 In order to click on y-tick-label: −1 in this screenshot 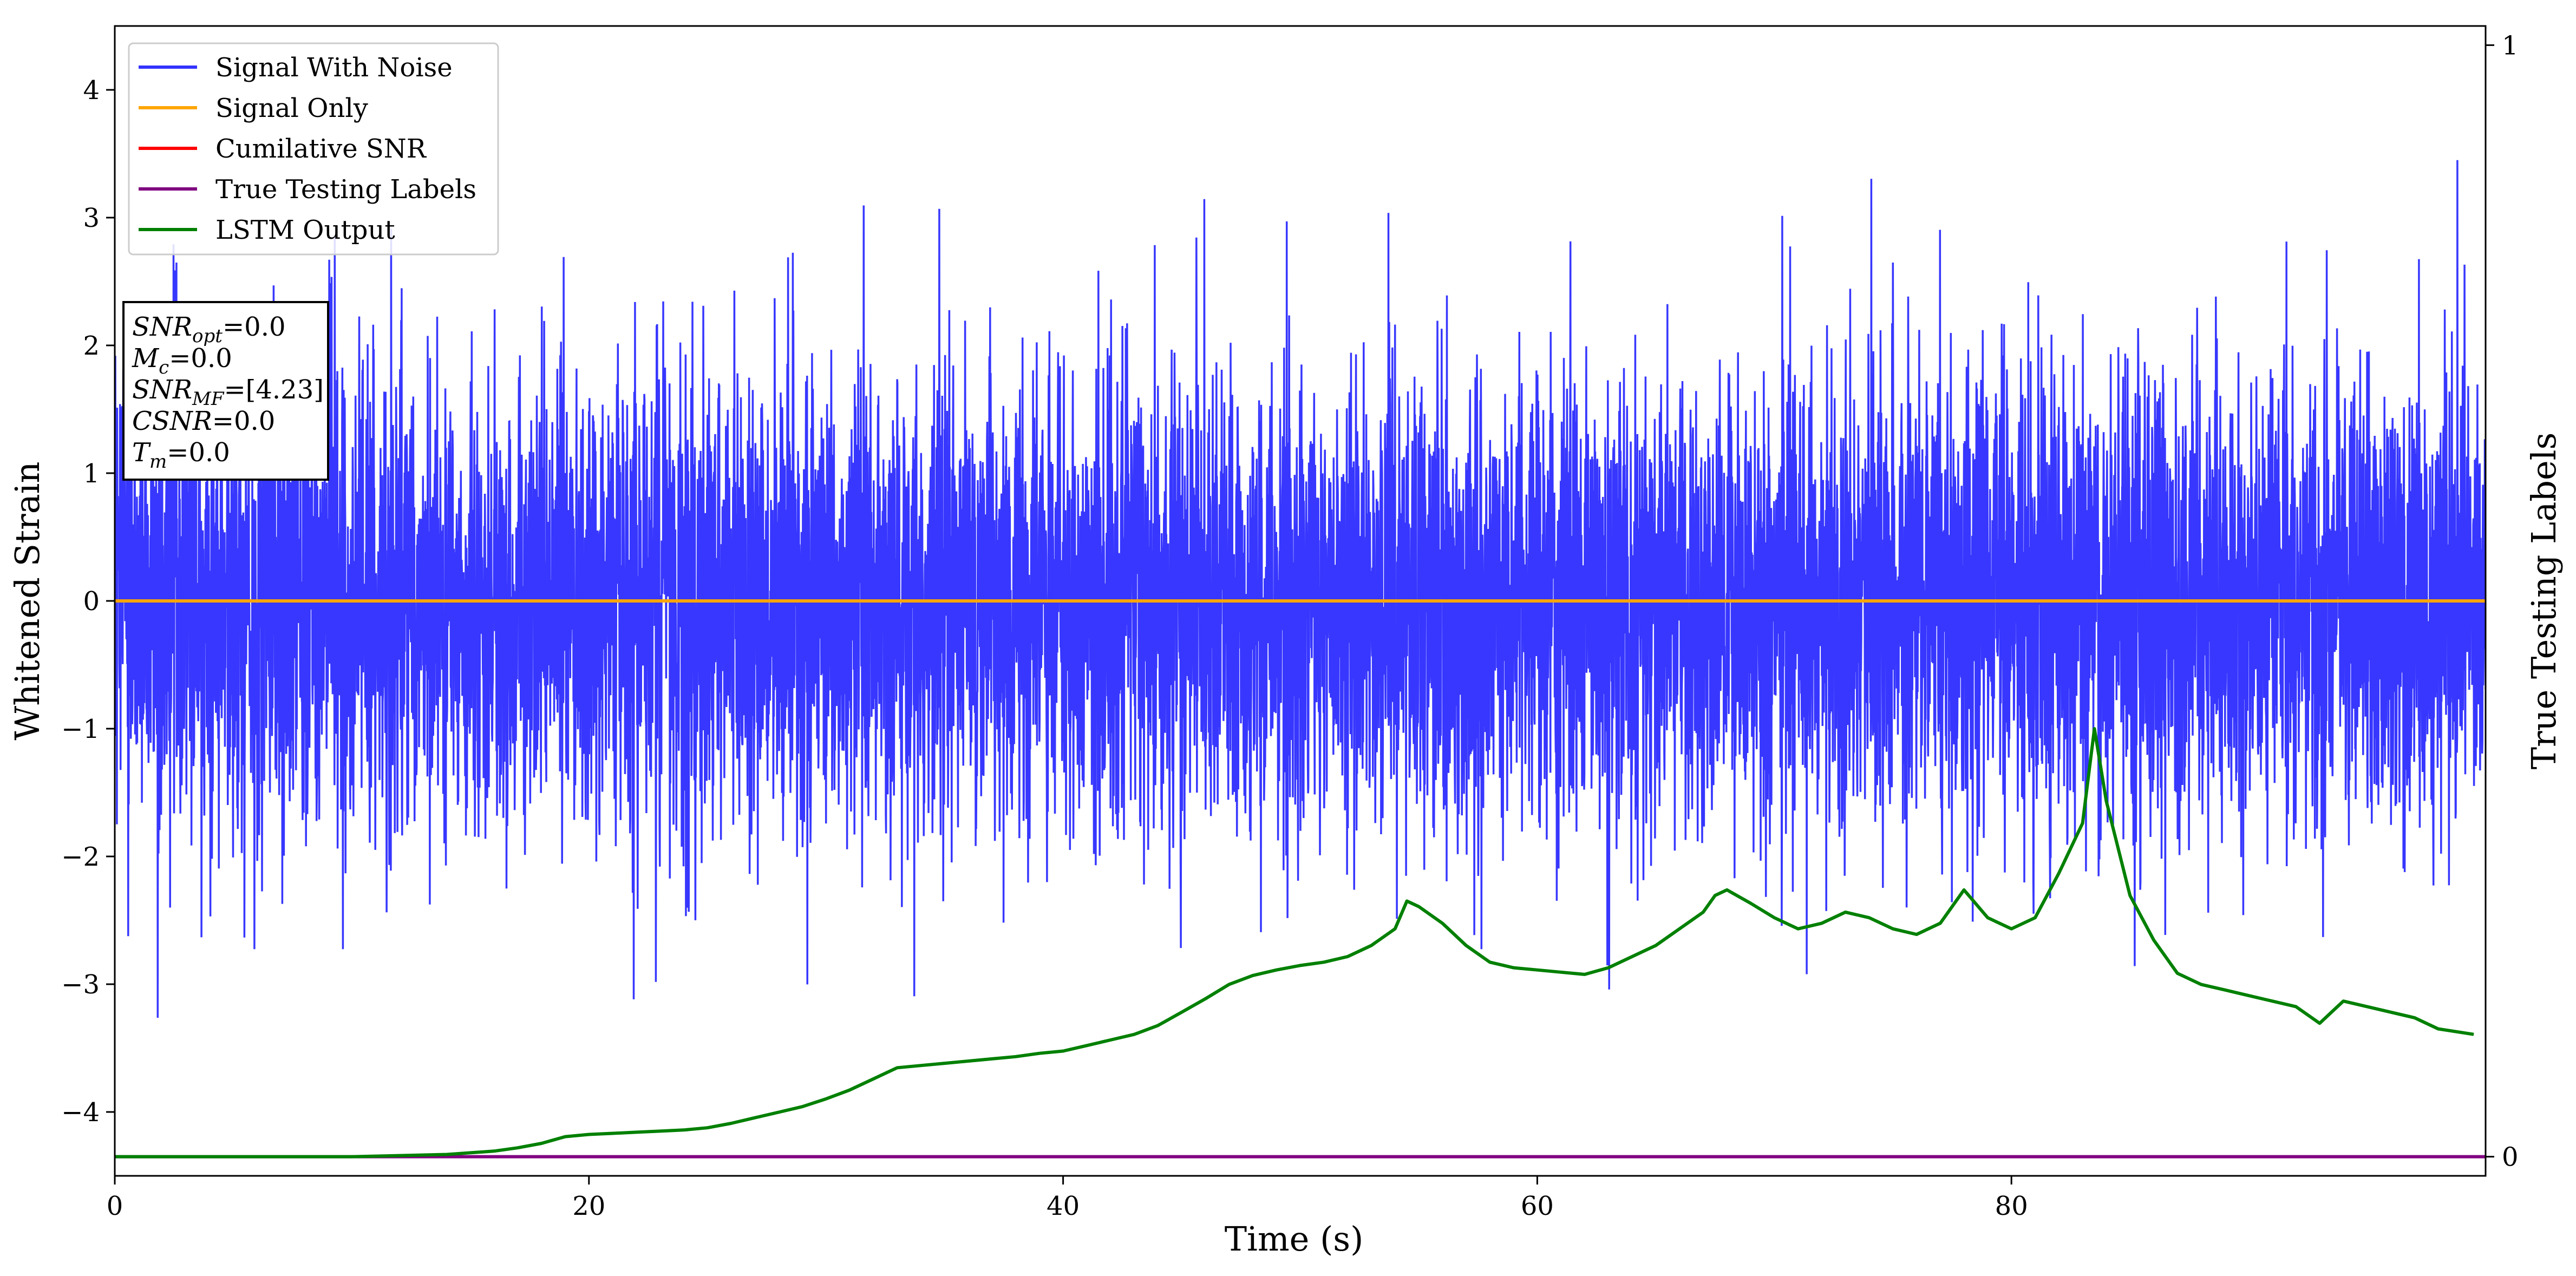, I will do `click(80, 729)`.